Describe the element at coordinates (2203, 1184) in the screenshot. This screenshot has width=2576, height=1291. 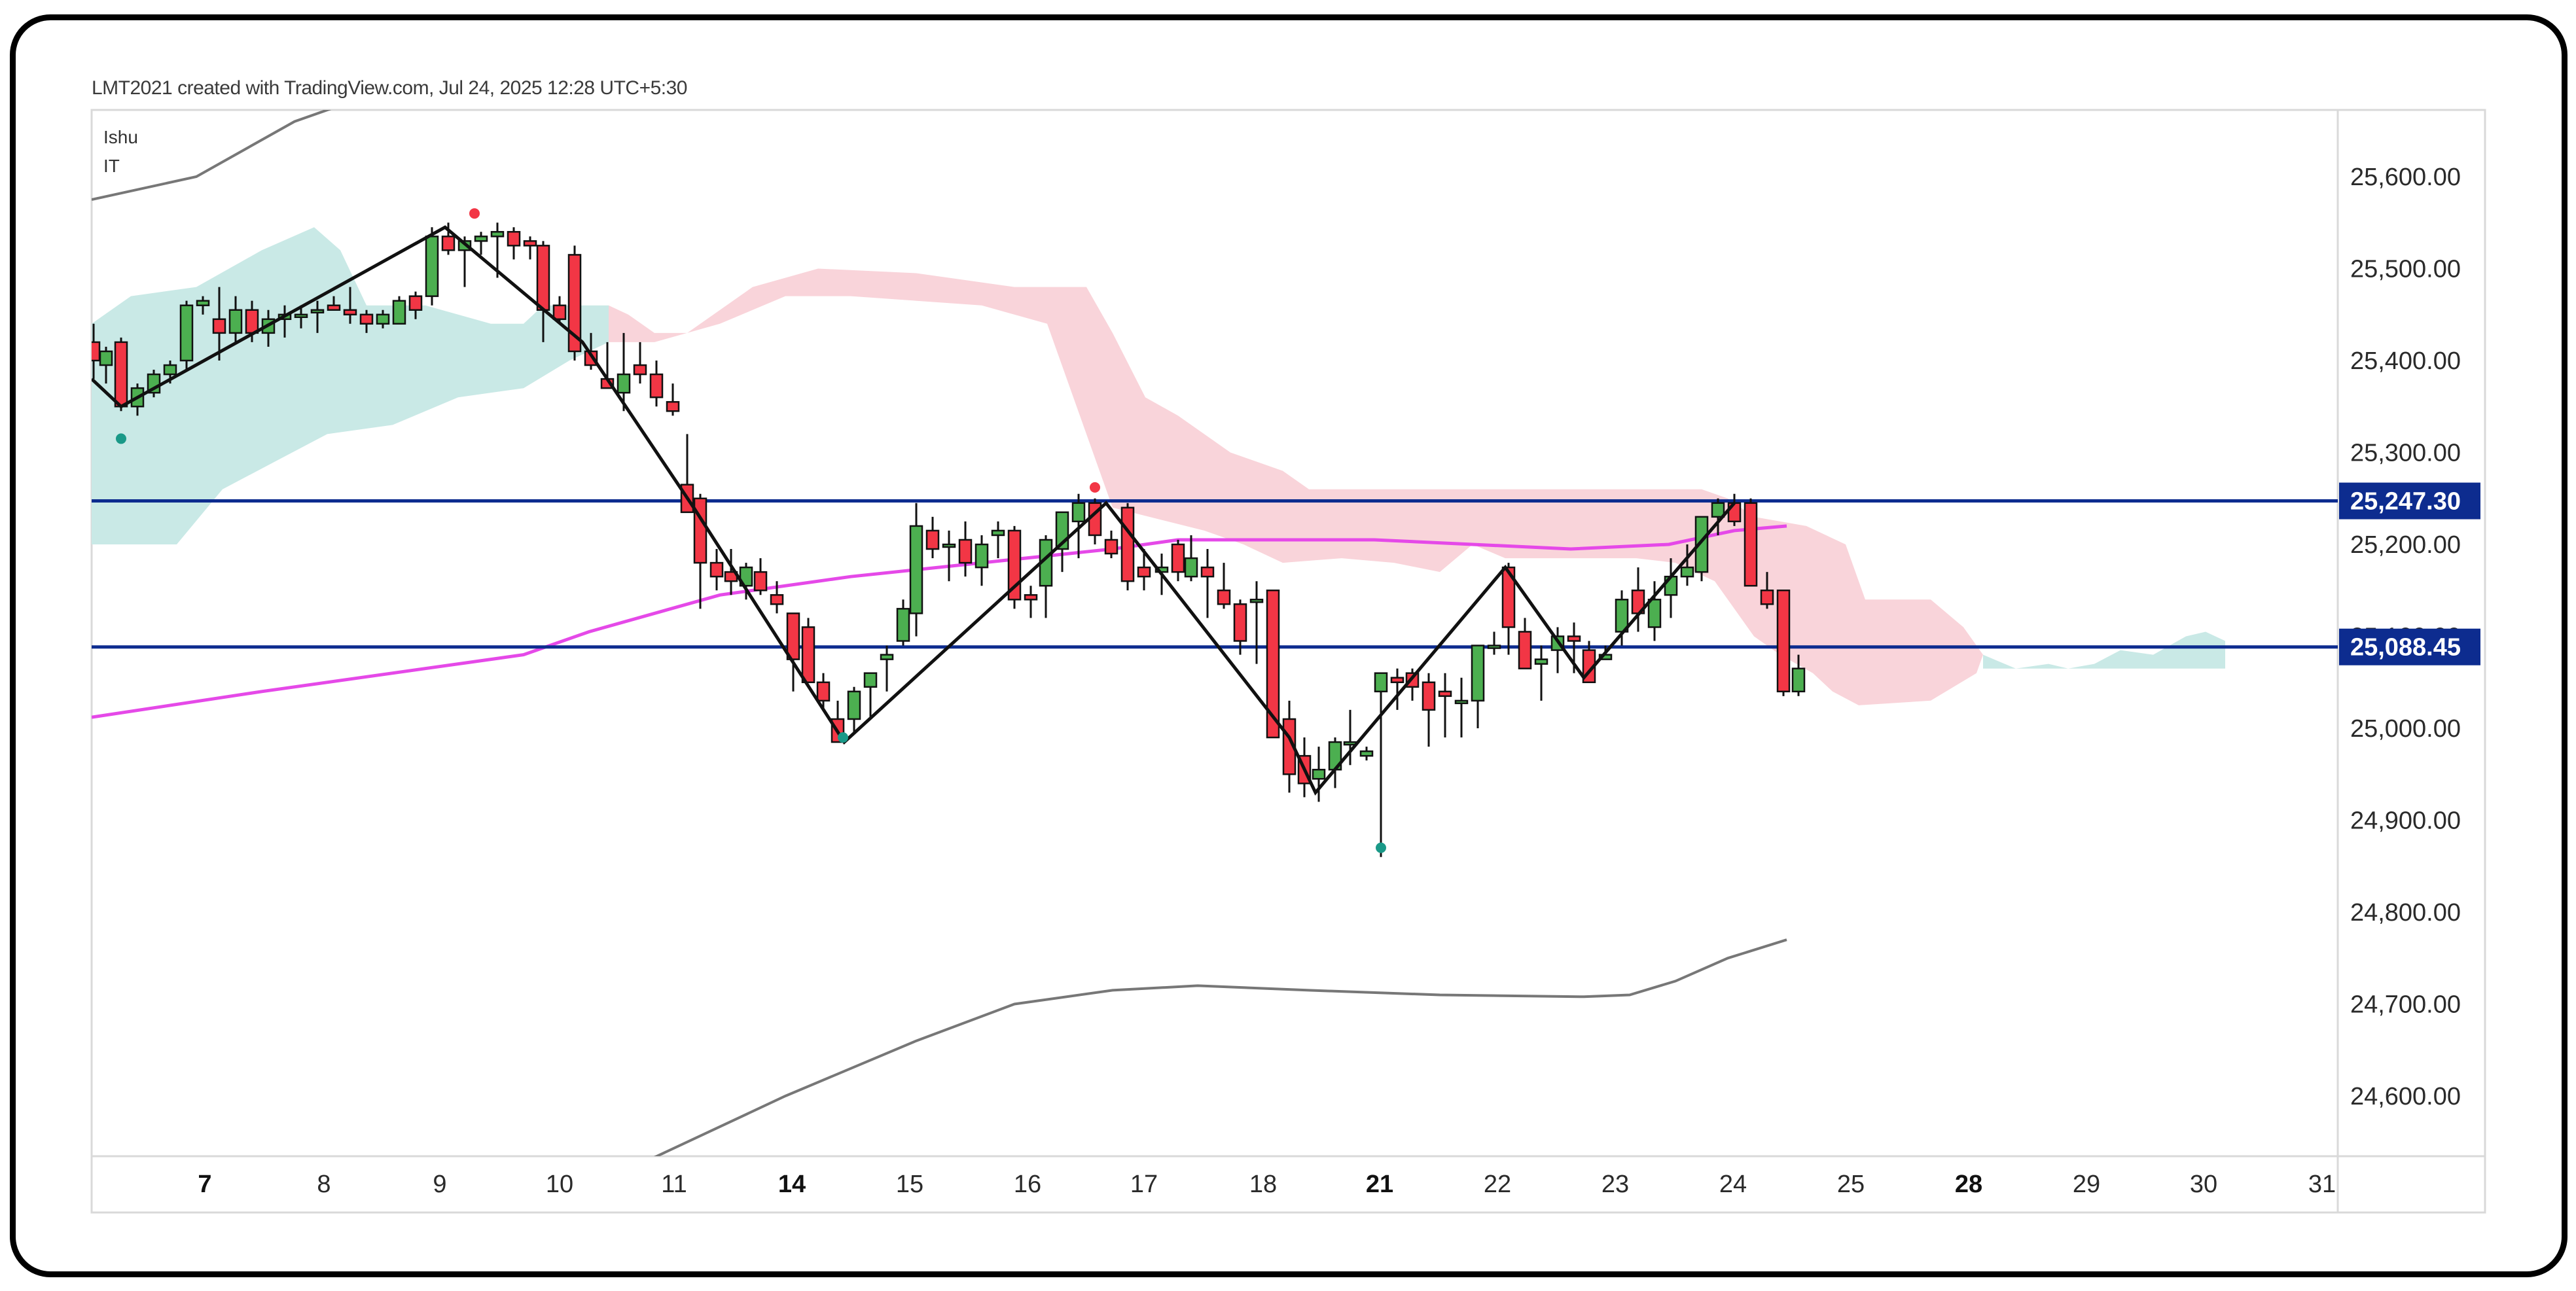
I see `time-tick-label: 30` at that location.